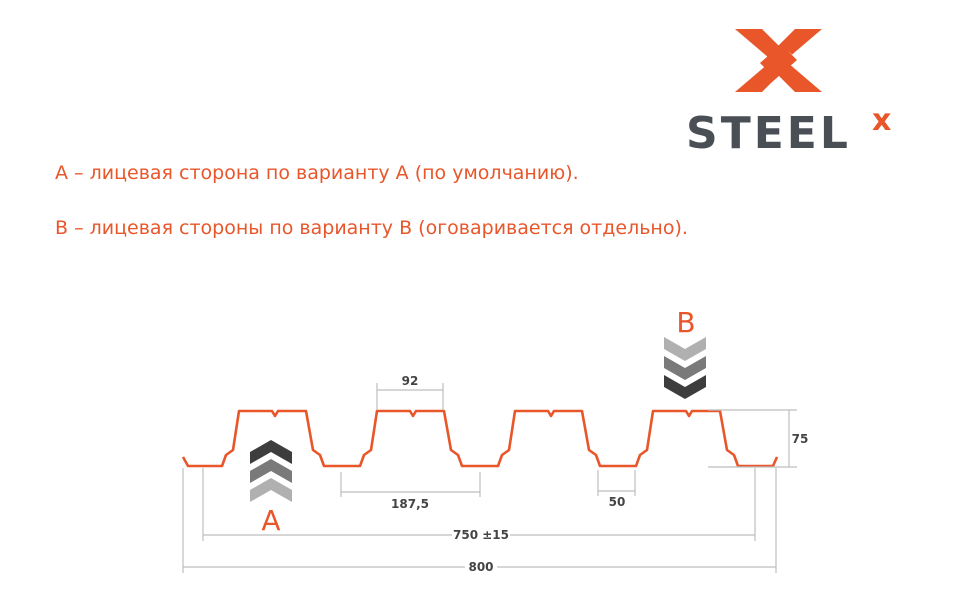 The width and height of the screenshot is (970, 597). I want to click on profile-line, so click(480, 438).